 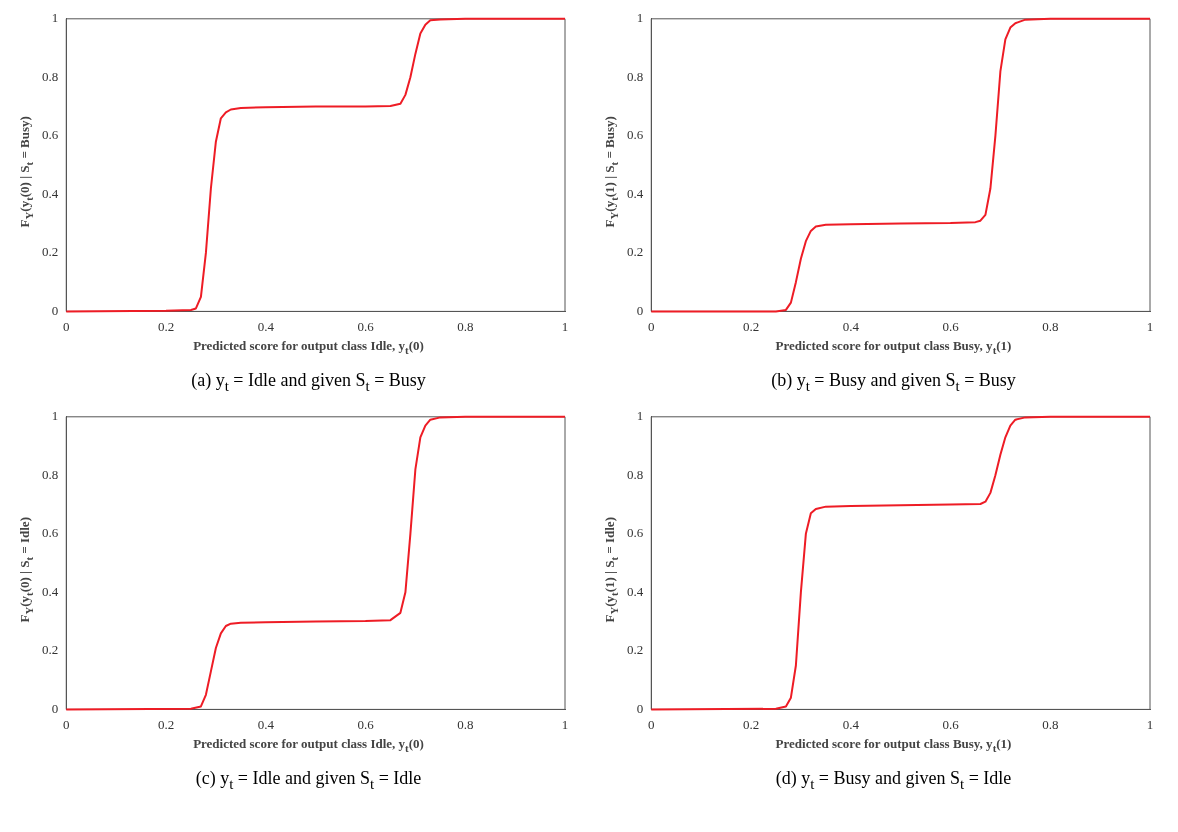 I want to click on text: (d) y$_{t}$ = Busy and given S$_{t}$ = Idle, so click(x=893, y=780).